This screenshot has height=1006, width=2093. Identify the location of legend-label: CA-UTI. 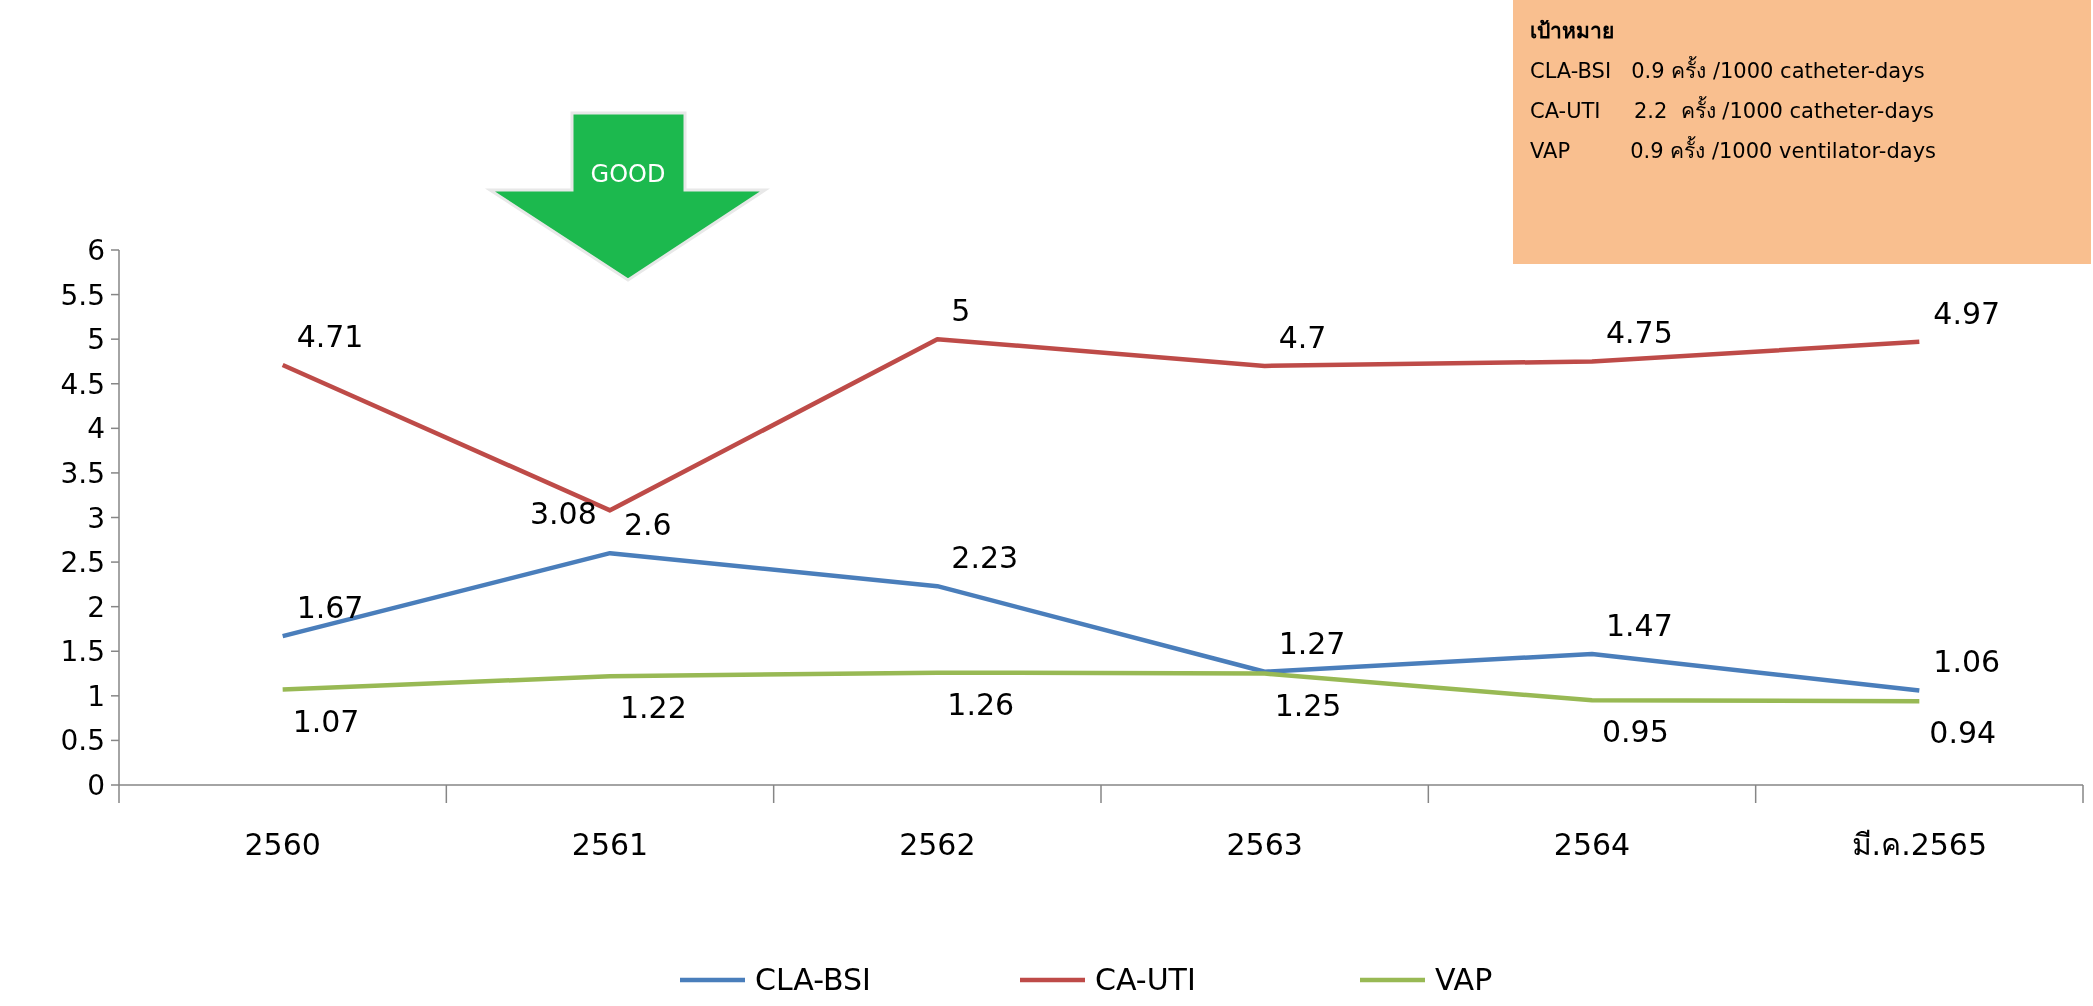
(1145, 979).